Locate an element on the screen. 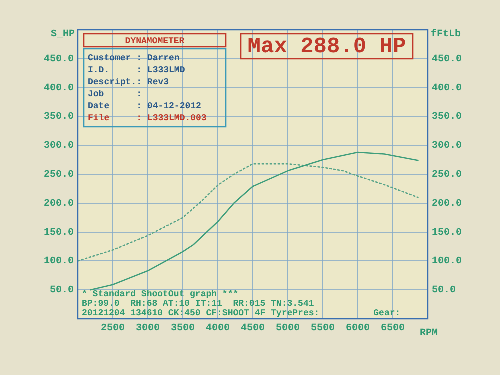 This screenshot has height=375, width=500. chart-title: Max 288.0 HP is located at coordinates (327, 47).